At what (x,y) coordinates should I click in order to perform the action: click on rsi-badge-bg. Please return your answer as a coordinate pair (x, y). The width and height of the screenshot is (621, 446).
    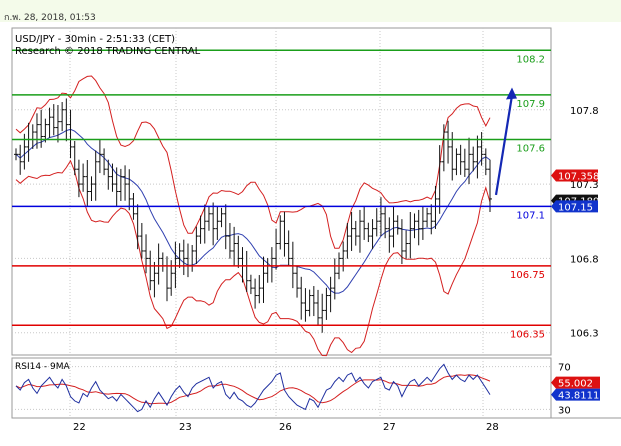
    Looking at the image, I should click on (575, 382).